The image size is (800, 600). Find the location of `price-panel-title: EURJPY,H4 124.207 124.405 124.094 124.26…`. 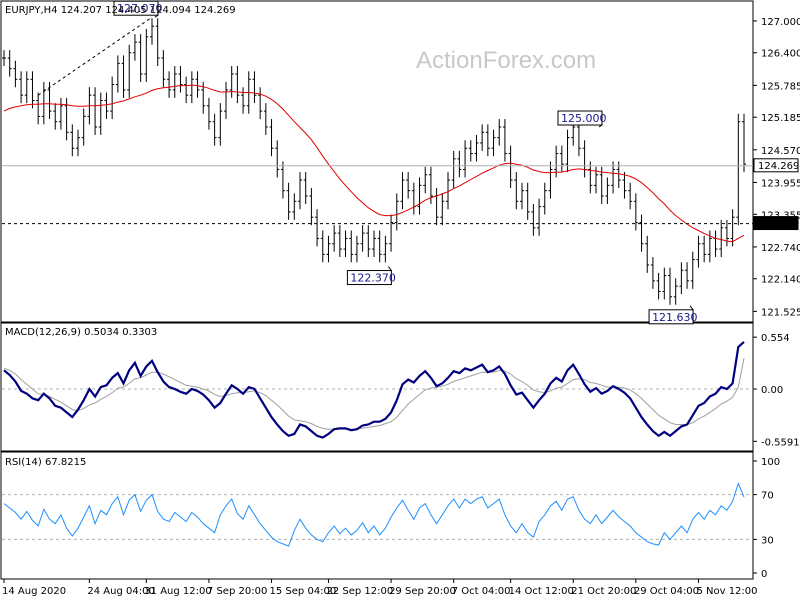

price-panel-title: EURJPY,H4 124.207 124.405 124.094 124.26… is located at coordinates (120, 10).